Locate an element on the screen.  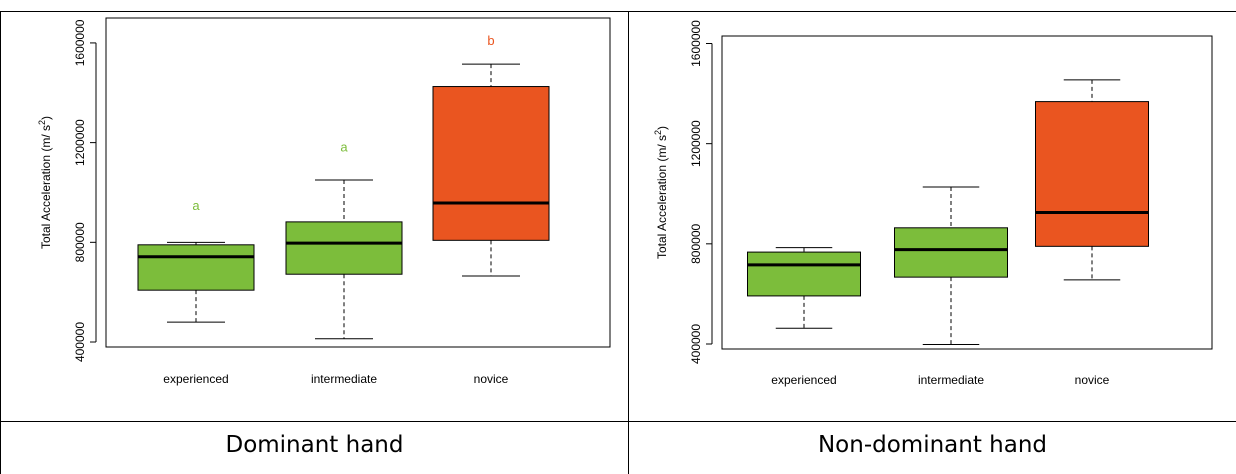
box-novice: b is located at coordinates (491, 155).